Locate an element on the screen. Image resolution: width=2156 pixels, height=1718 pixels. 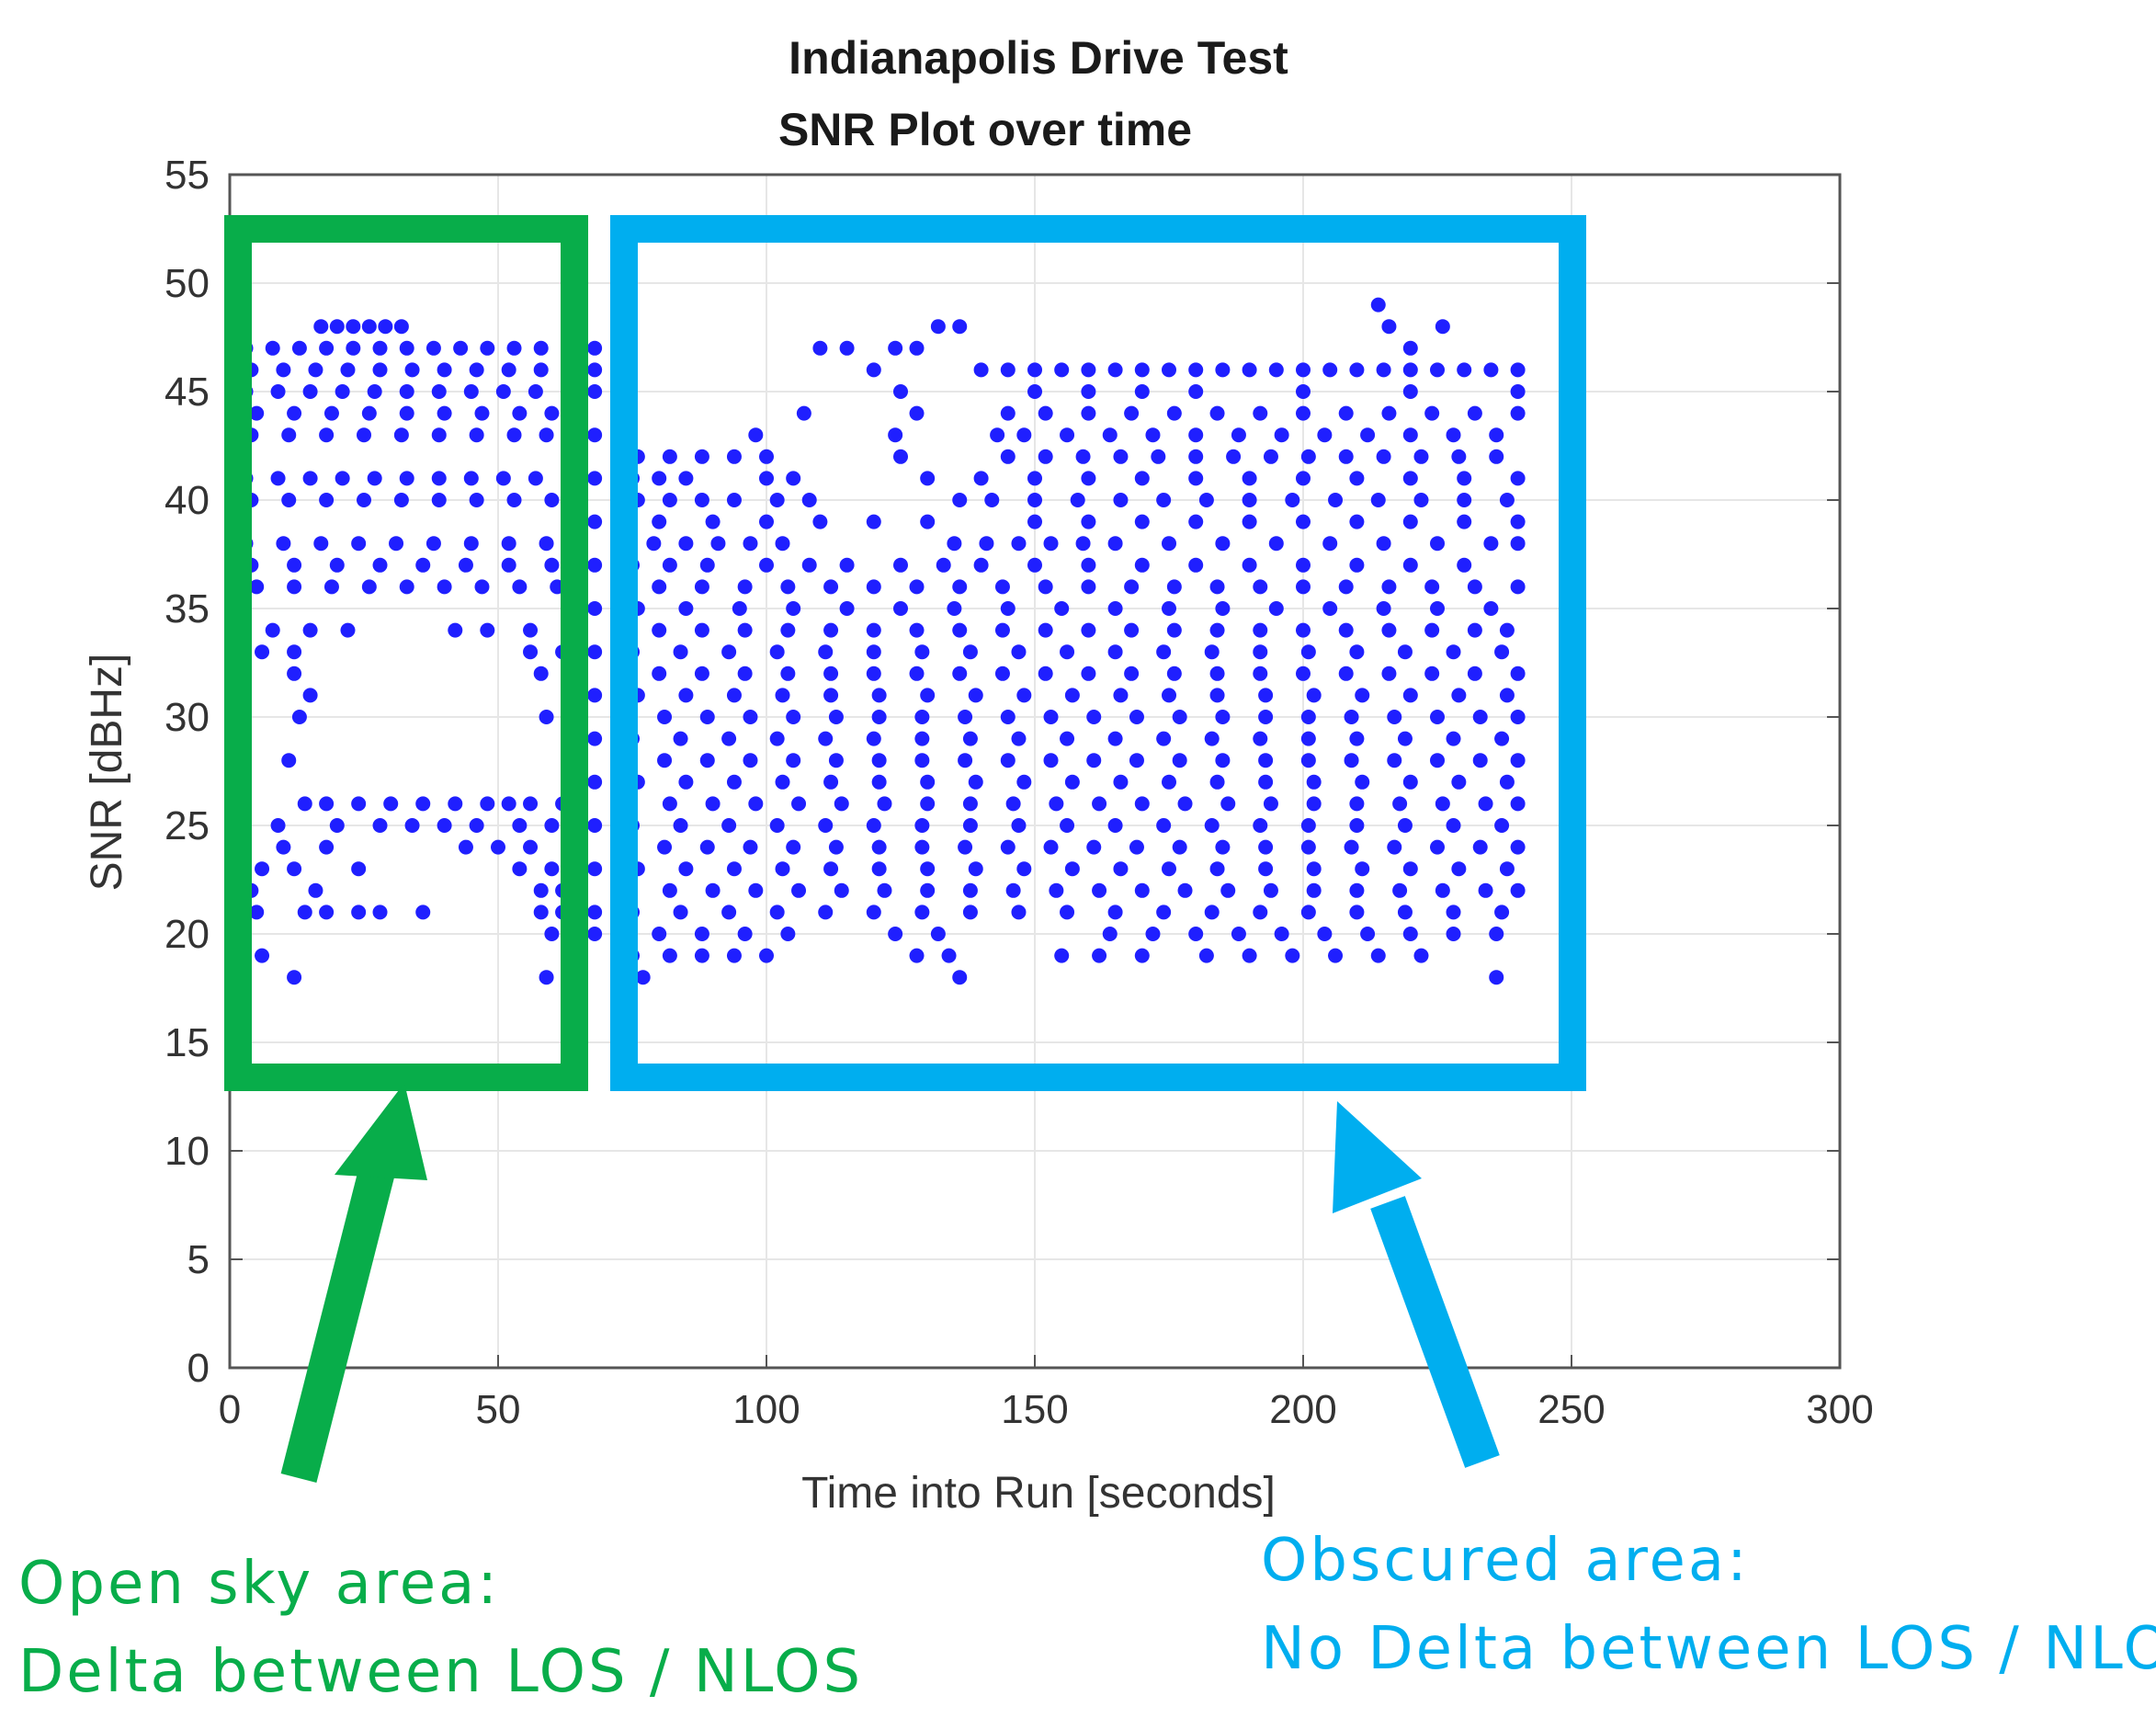
y-tick-label: 40 is located at coordinates (187, 500).